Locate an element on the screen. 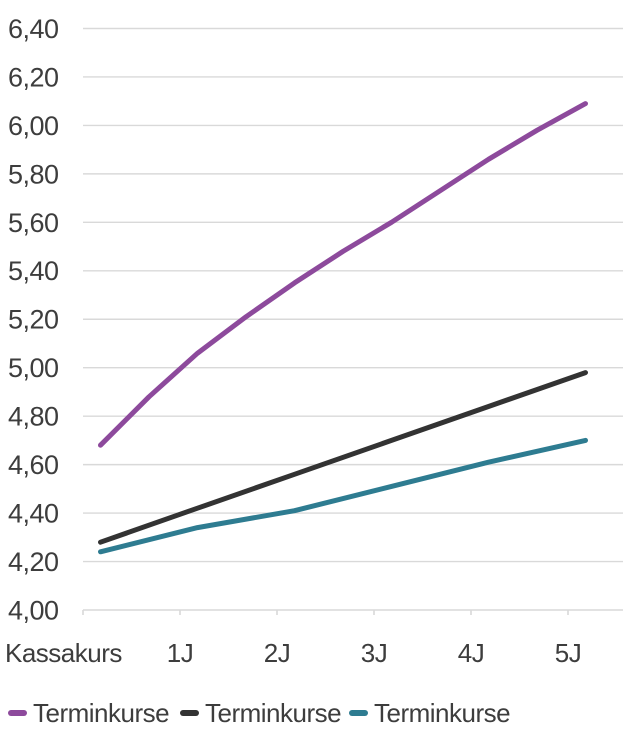 This screenshot has width=628, height=737. legend: Terminkurse Terminkurse Terminkurse is located at coordinates (314, 714).